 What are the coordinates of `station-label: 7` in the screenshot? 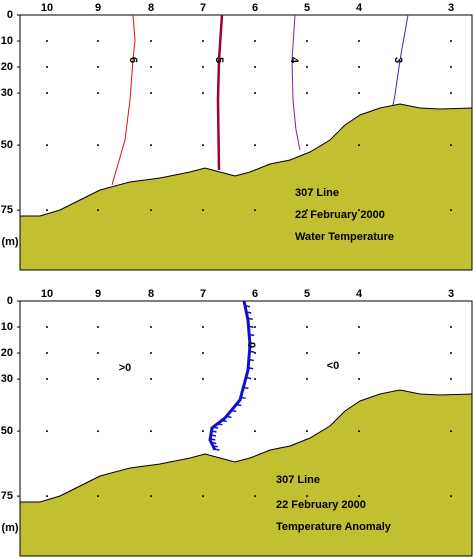 It's located at (203, 8).